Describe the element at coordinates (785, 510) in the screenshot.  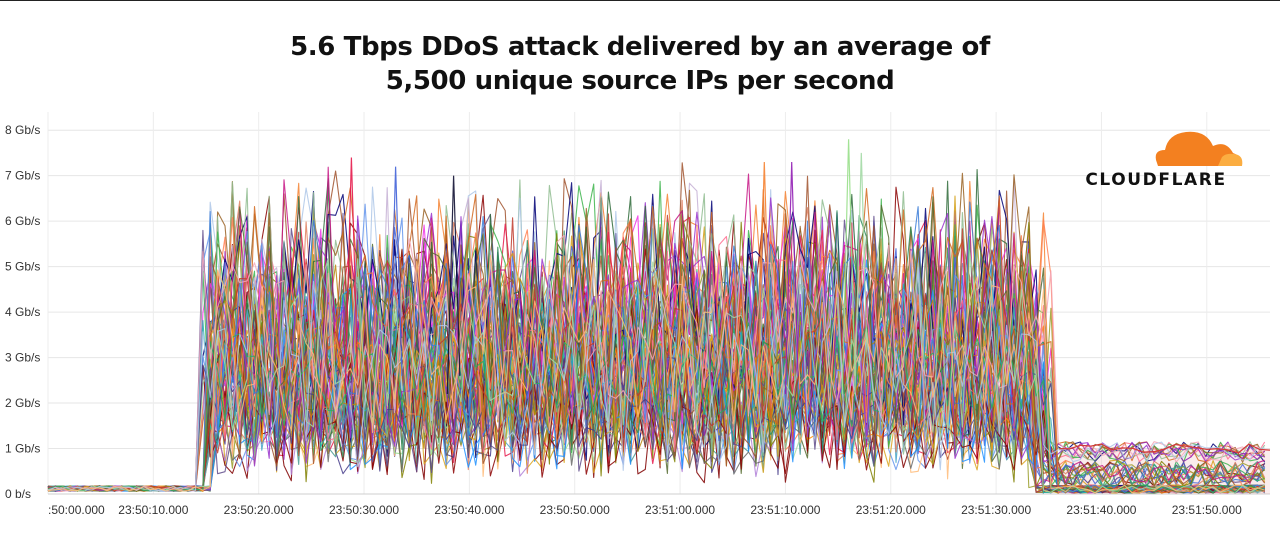
I see `x-tick-label: 23:51:10.000` at that location.